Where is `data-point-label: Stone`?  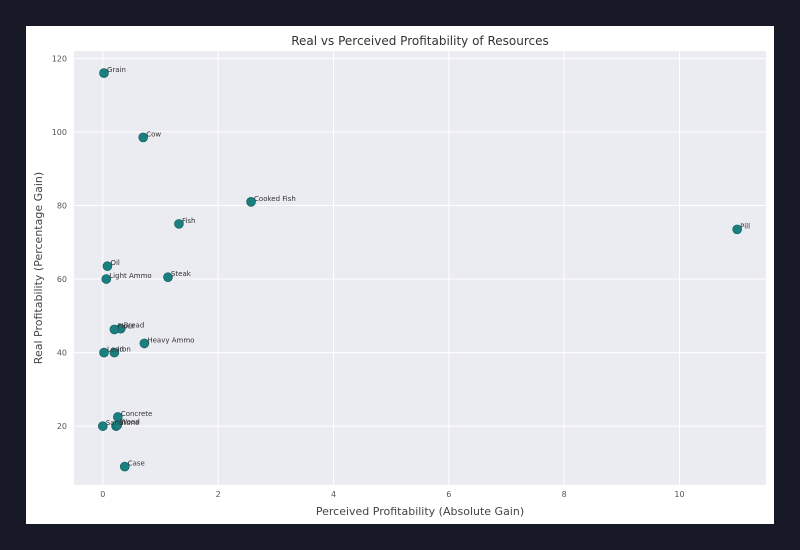
data-point-label: Stone is located at coordinates (129, 423).